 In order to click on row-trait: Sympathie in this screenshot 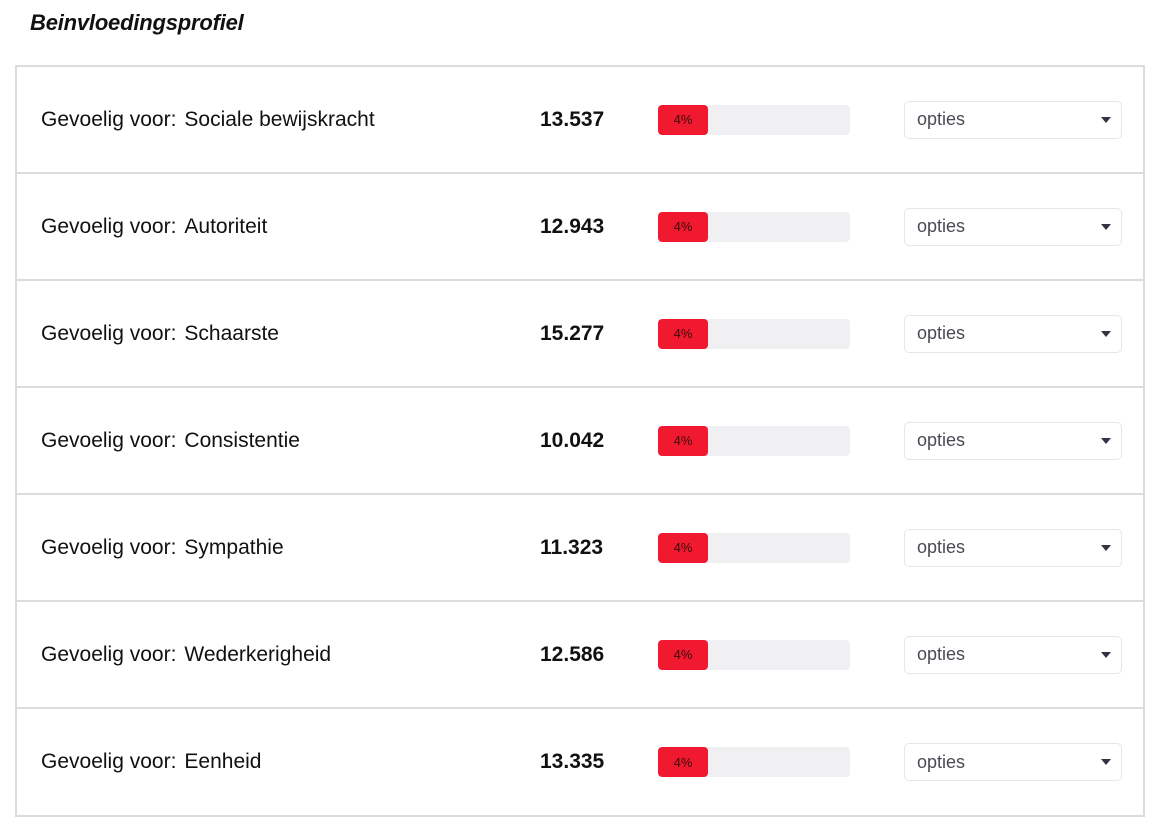, I will do `click(234, 547)`.